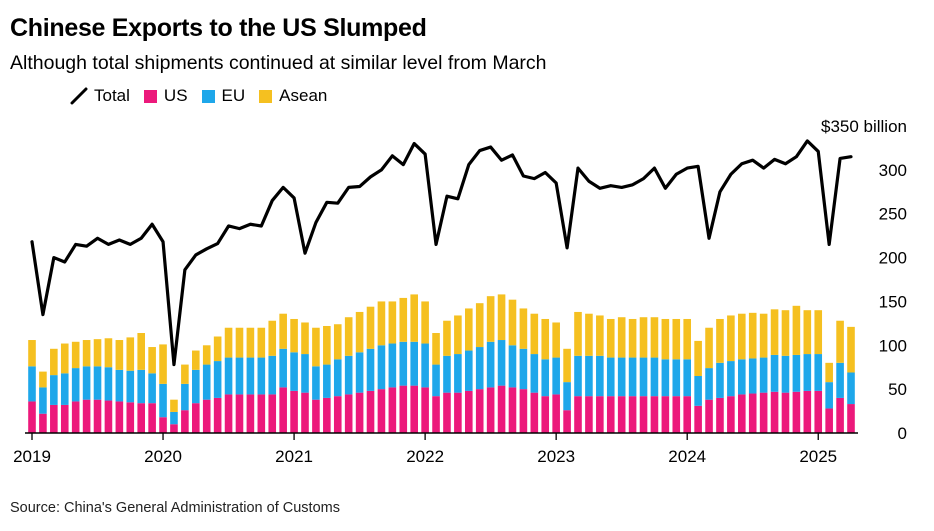 The image size is (934, 531). I want to click on x-tick-label: 2020, so click(163, 456).